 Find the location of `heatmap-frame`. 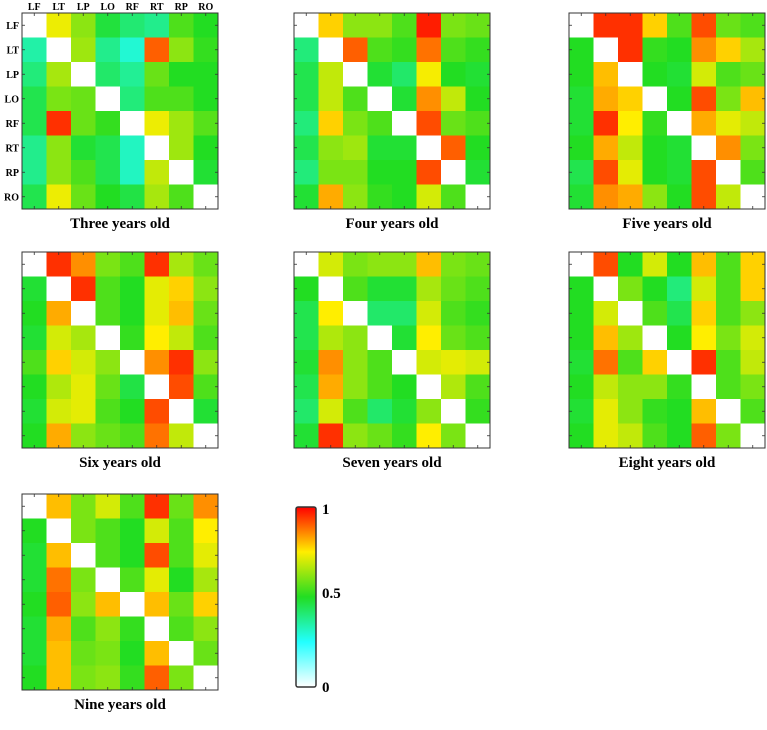

heatmap-frame is located at coordinates (392, 350).